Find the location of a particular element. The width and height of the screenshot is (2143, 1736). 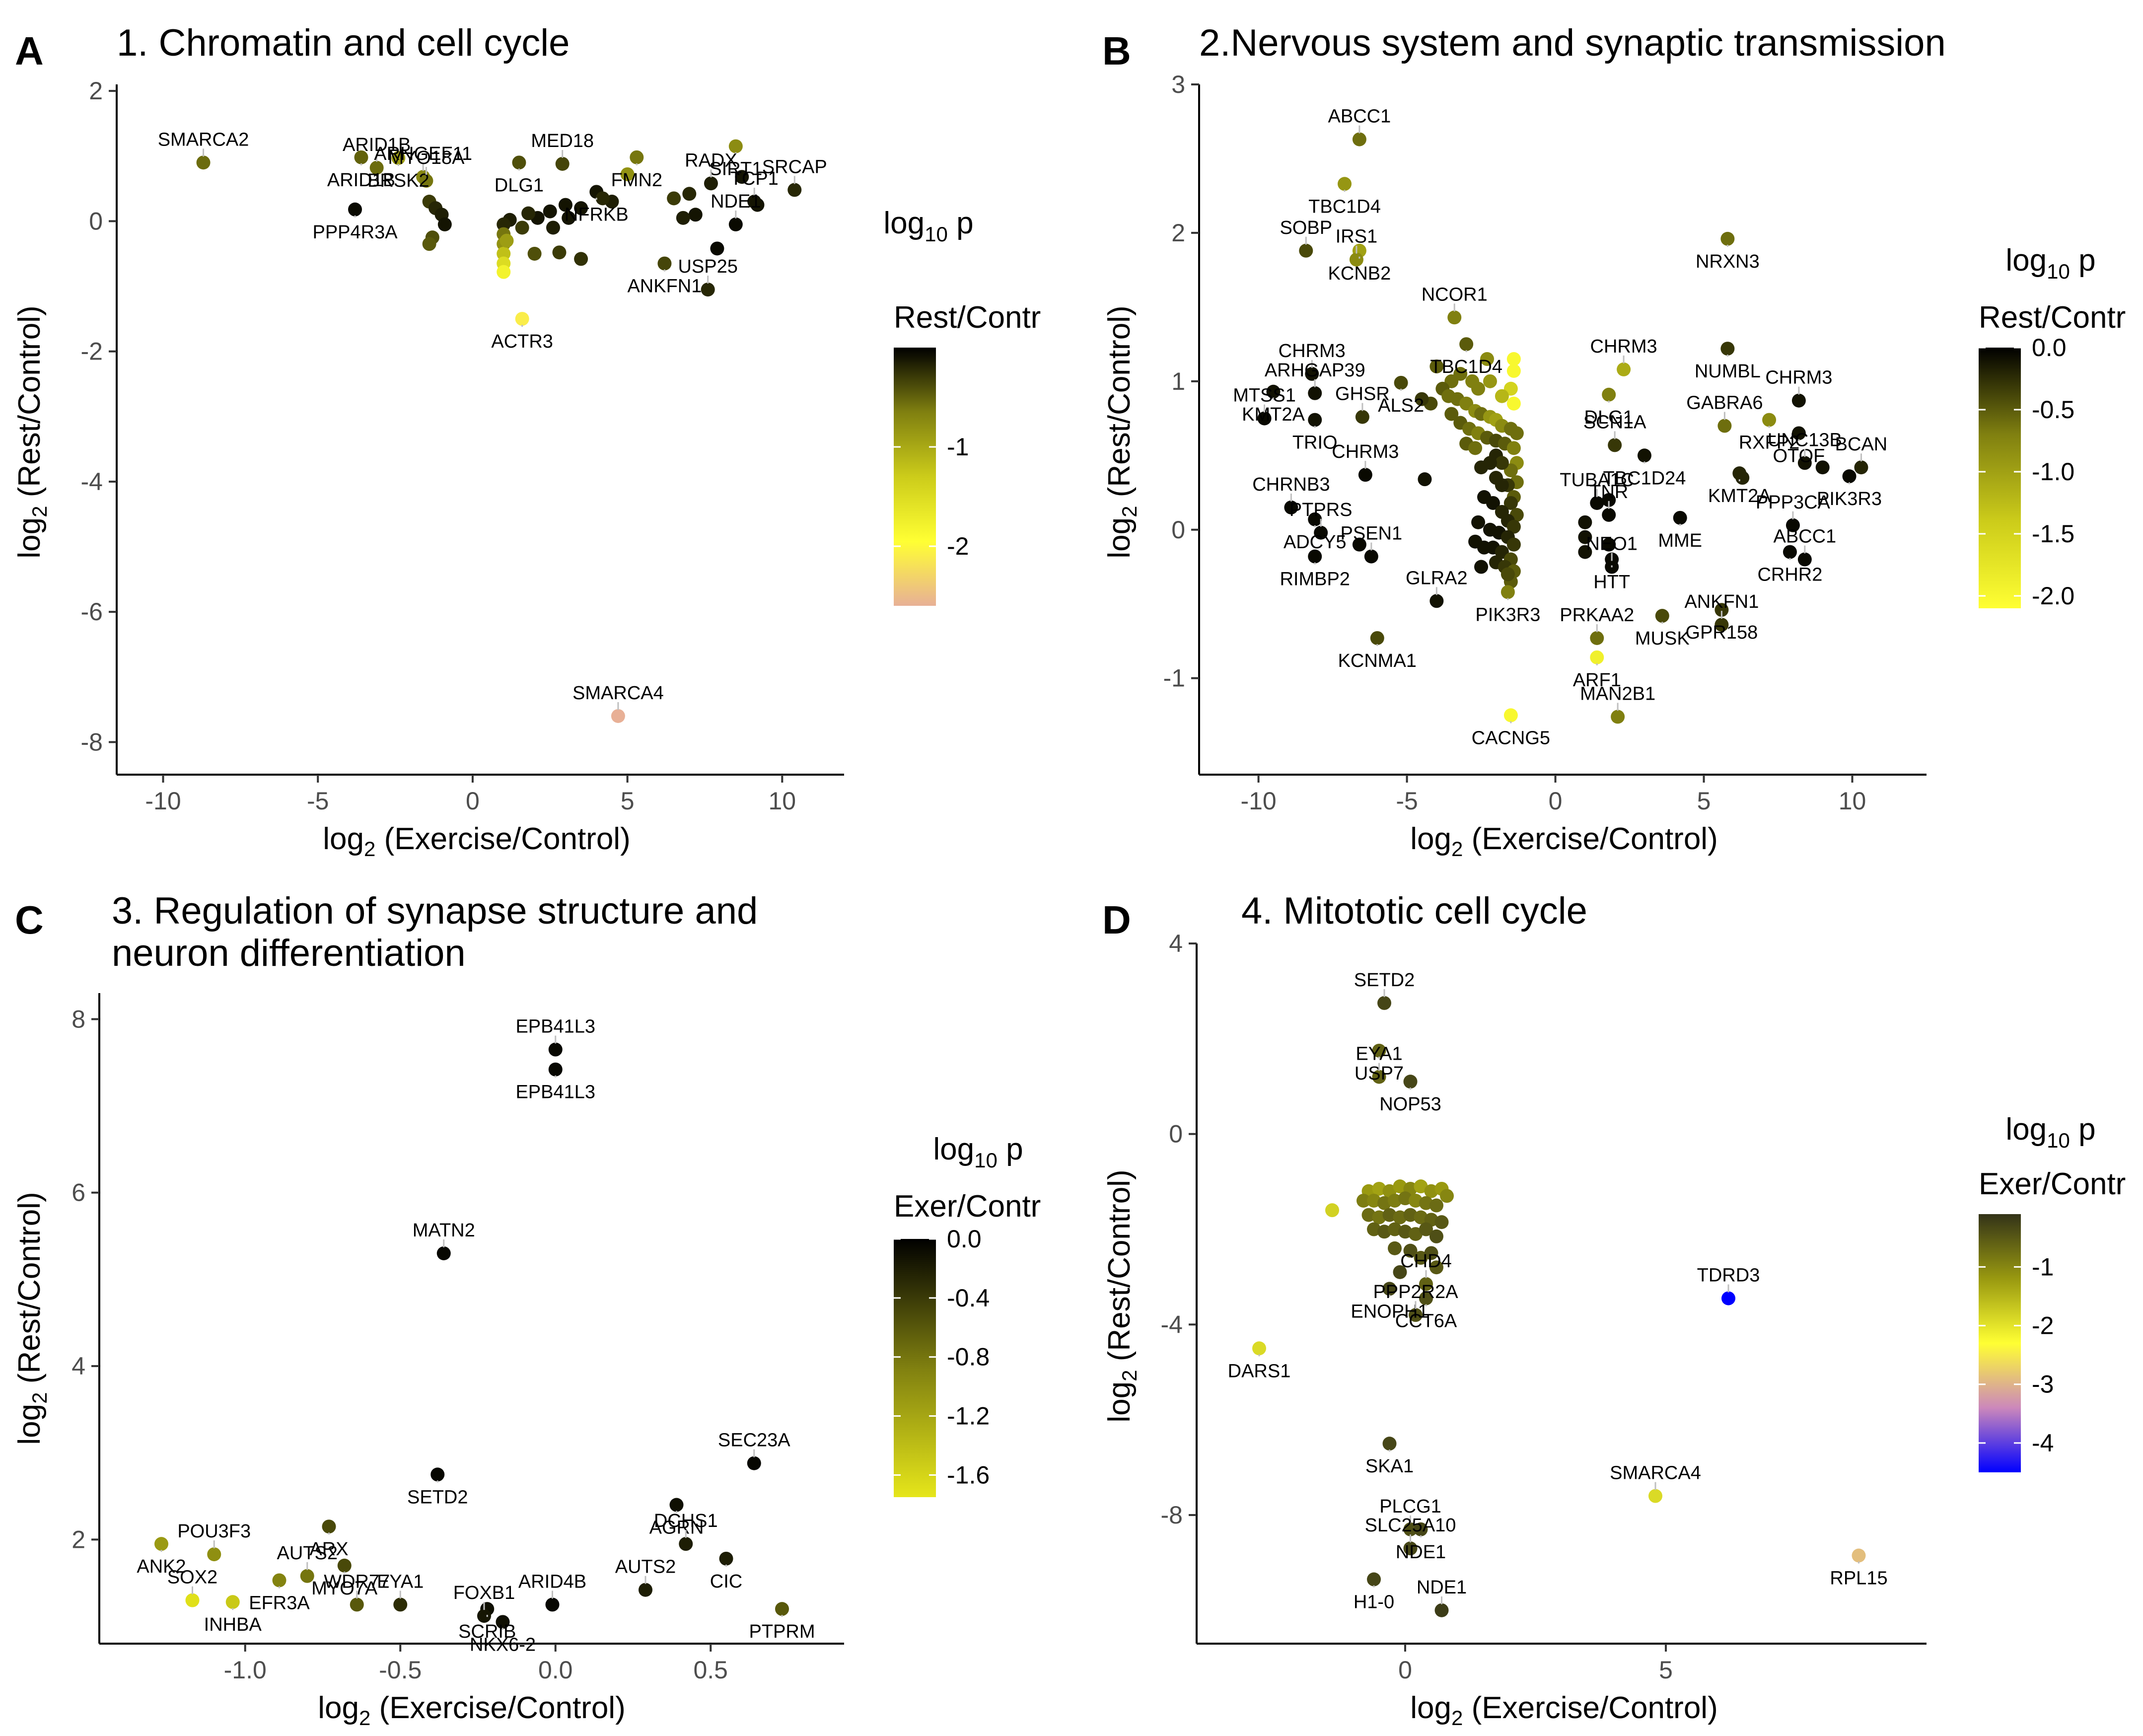

point-label: SMARCA4 is located at coordinates (618, 693).